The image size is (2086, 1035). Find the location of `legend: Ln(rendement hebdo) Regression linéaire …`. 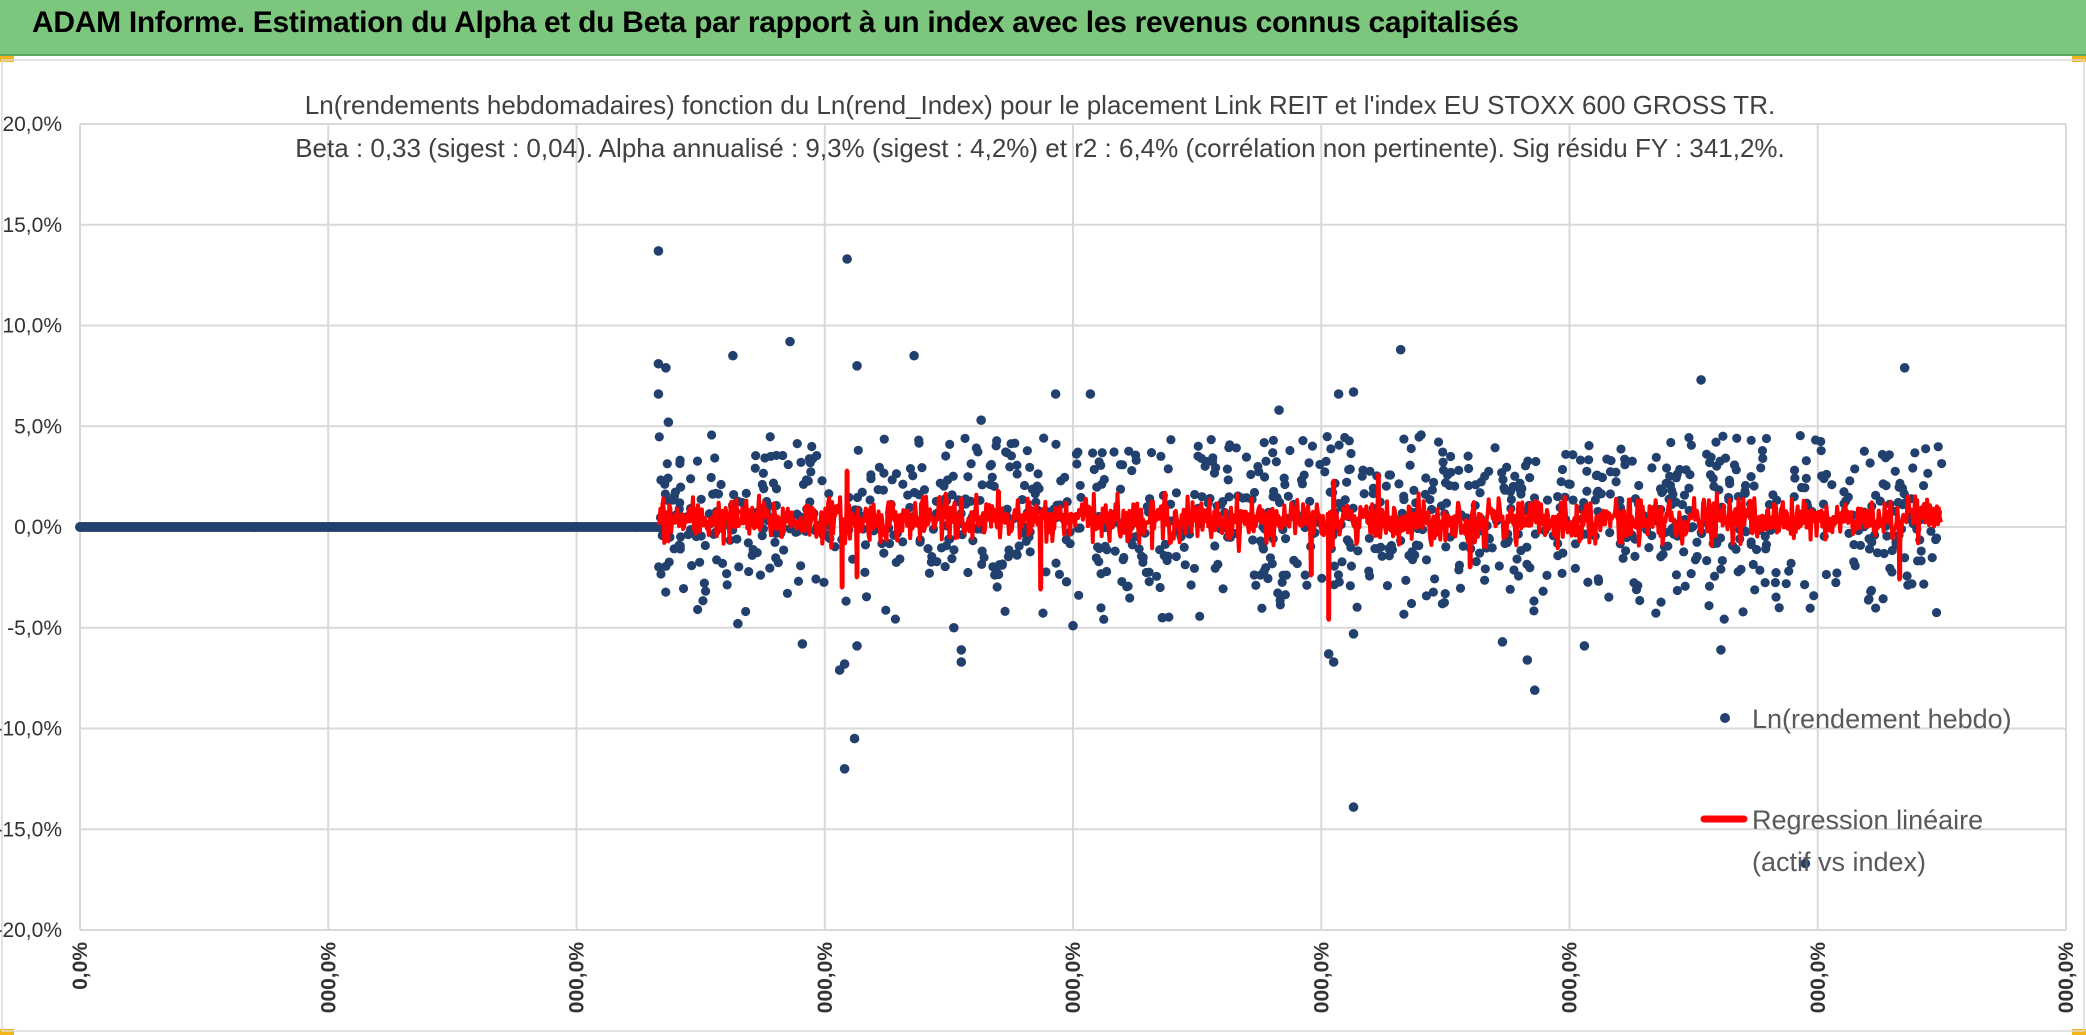

legend: Ln(rendement hebdo) Regression linéaire … is located at coordinates (1856, 790).